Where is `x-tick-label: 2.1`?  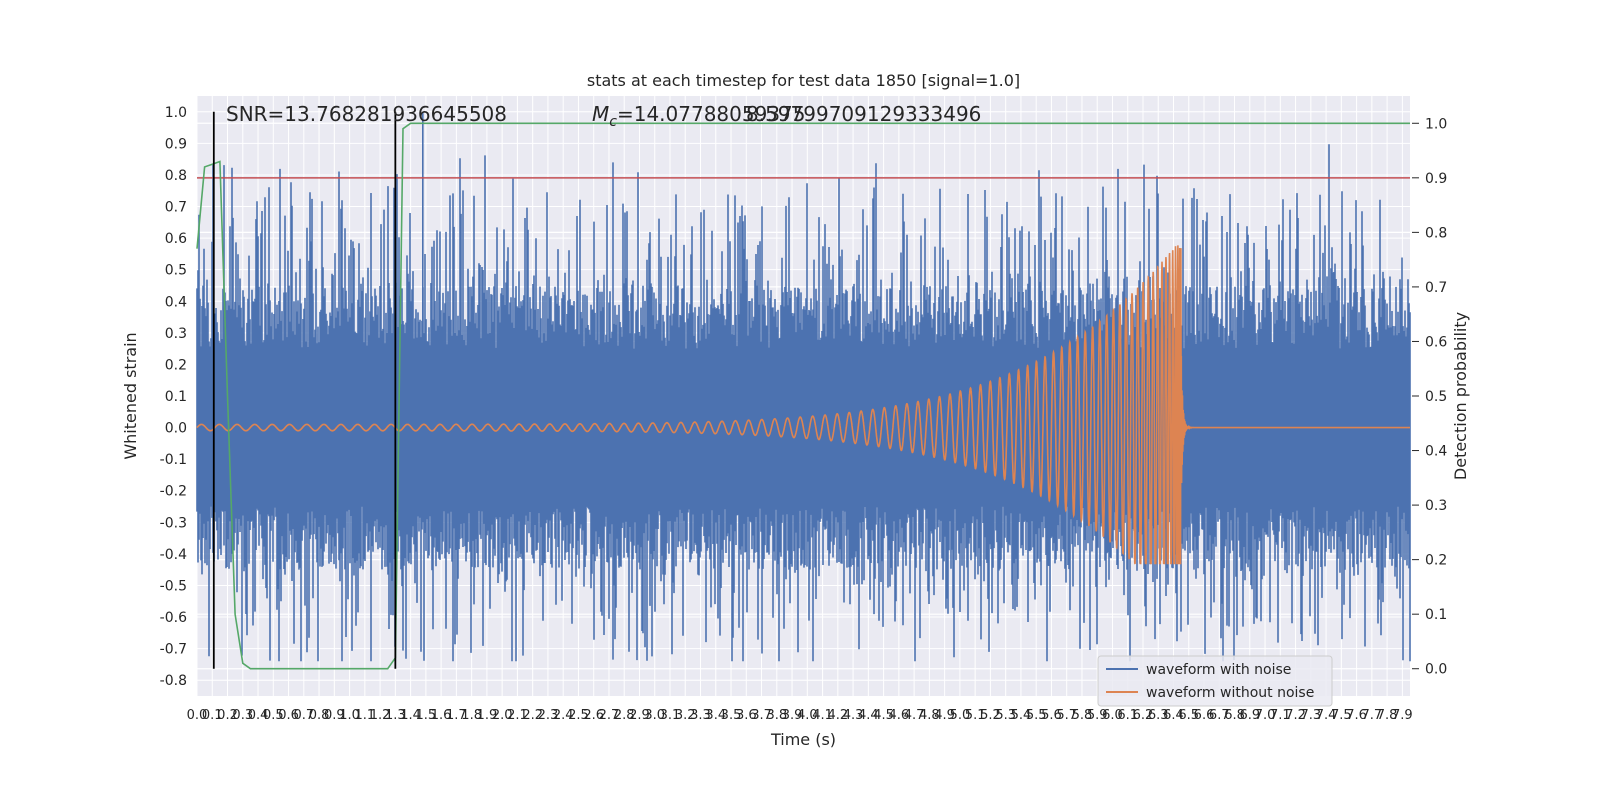 x-tick-label: 2.1 is located at coordinates (517, 715).